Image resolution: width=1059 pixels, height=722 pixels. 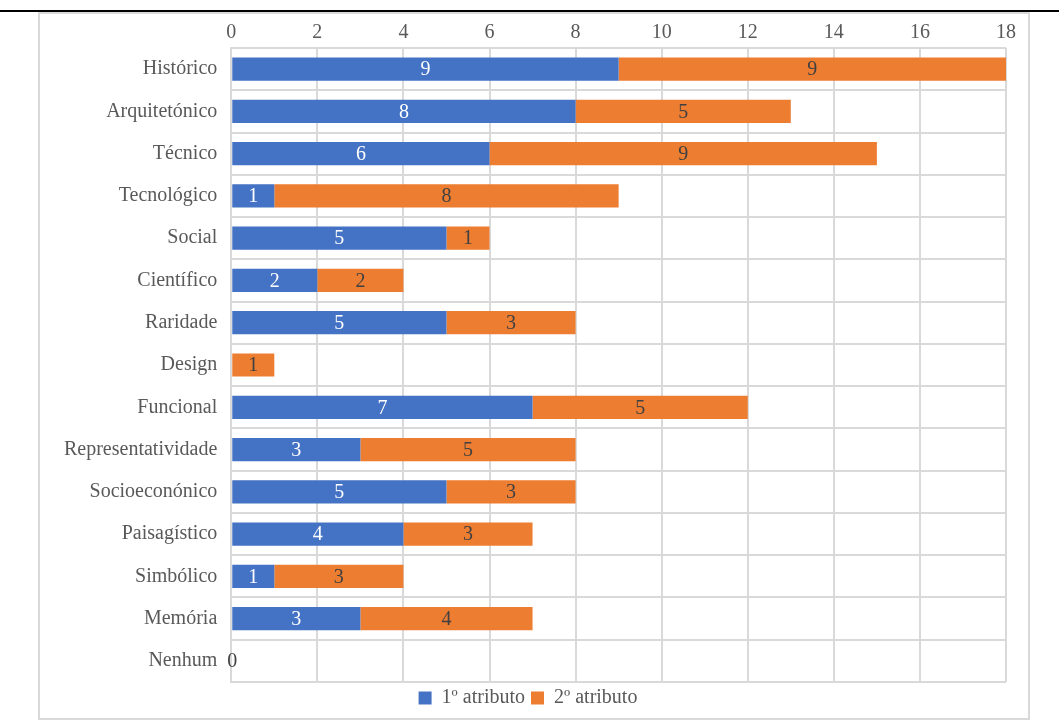 I want to click on x-tick-label: 2, so click(x=317, y=31).